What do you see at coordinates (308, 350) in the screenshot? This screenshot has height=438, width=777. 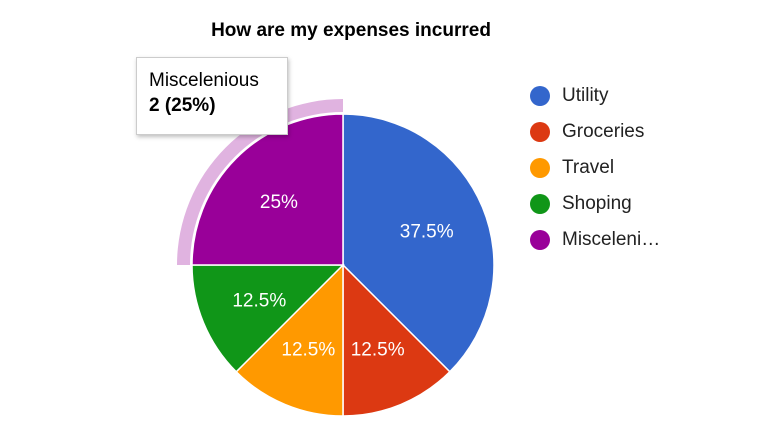 I see `slice-label-travel: 12.5%` at bounding box center [308, 350].